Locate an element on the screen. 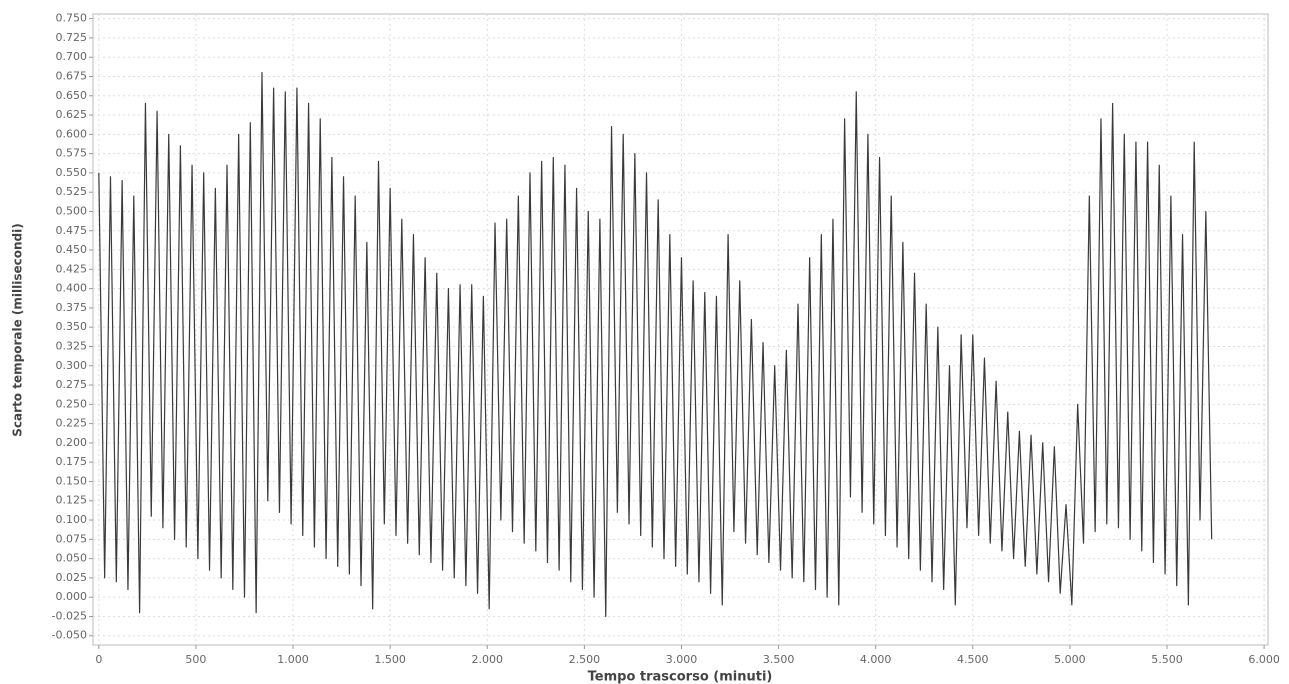 The width and height of the screenshot is (1289, 684). y-tick-label: 0.250 is located at coordinates (72, 403).